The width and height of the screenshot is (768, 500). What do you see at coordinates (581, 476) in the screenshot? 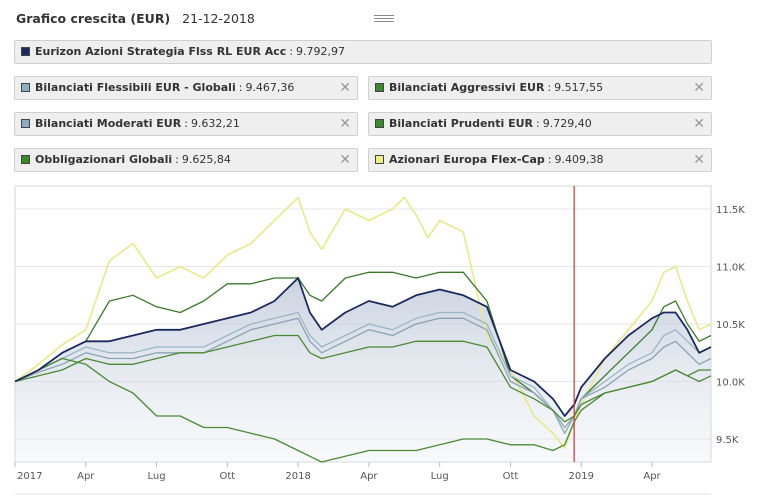
I see `x-tick-label: 2019` at bounding box center [581, 476].